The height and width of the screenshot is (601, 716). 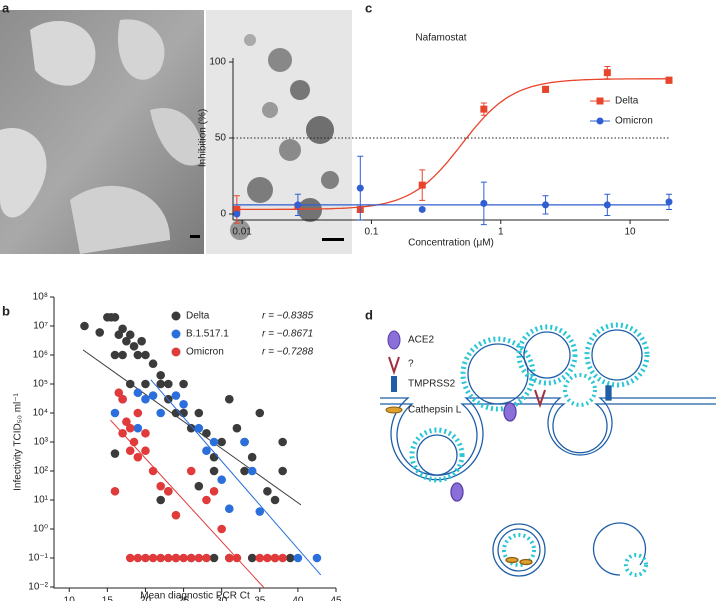 I want to click on y-tick-label: 10⁵, so click(x=40, y=384).